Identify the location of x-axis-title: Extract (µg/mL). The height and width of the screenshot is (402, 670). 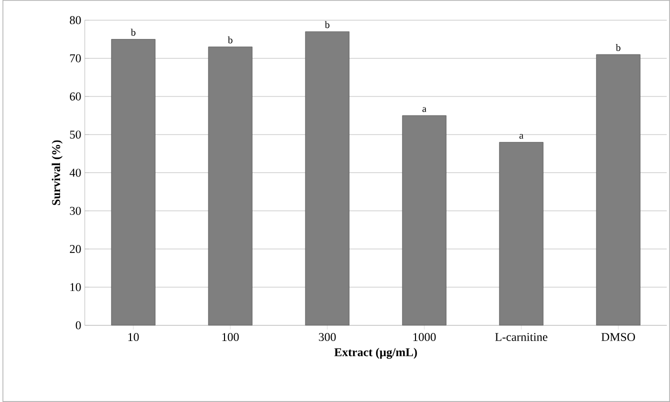
(375, 353).